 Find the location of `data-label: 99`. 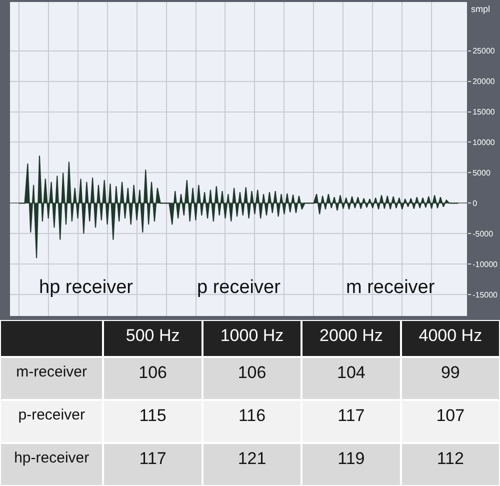

data-label: 99 is located at coordinates (450, 372).